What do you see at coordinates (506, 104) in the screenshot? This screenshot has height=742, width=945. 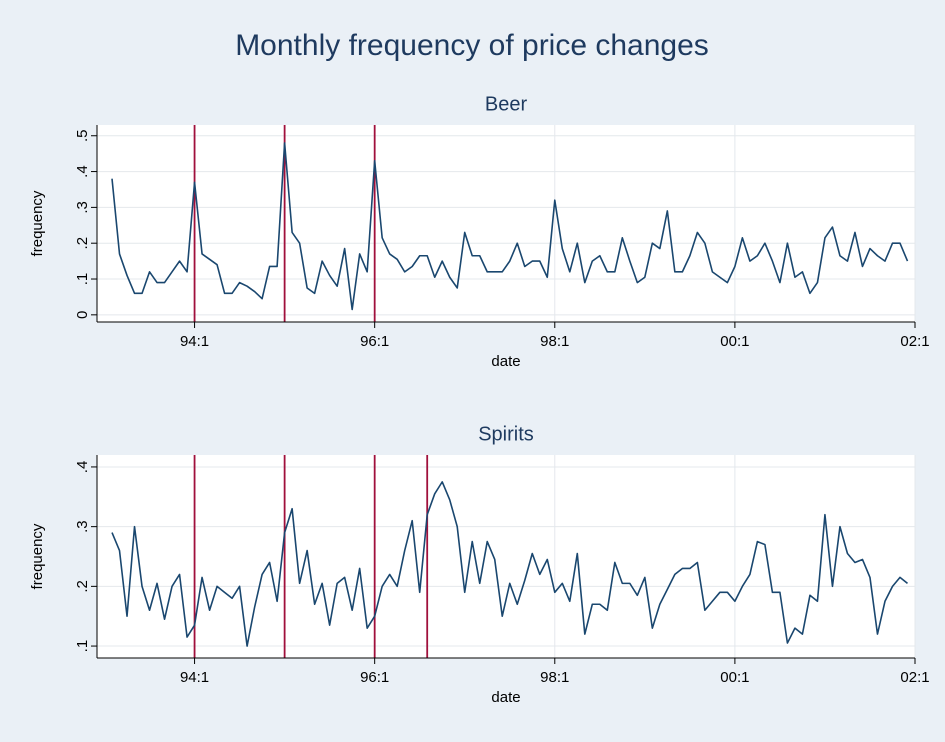 I see `panel-title: Beer` at bounding box center [506, 104].